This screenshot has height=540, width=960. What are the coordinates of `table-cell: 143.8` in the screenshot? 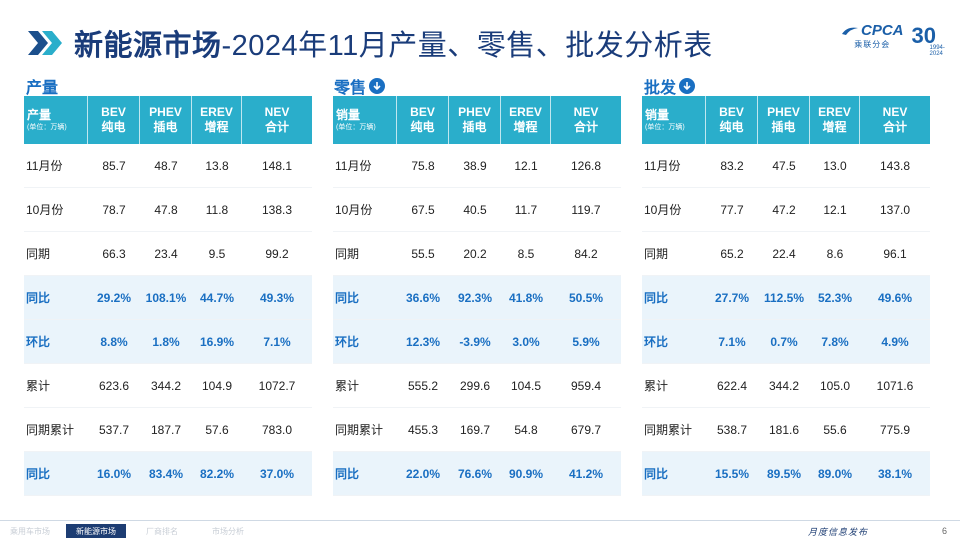 It's located at (895, 165).